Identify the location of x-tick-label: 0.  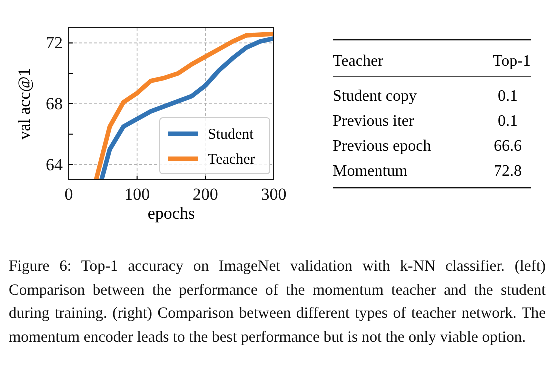
(69, 194).